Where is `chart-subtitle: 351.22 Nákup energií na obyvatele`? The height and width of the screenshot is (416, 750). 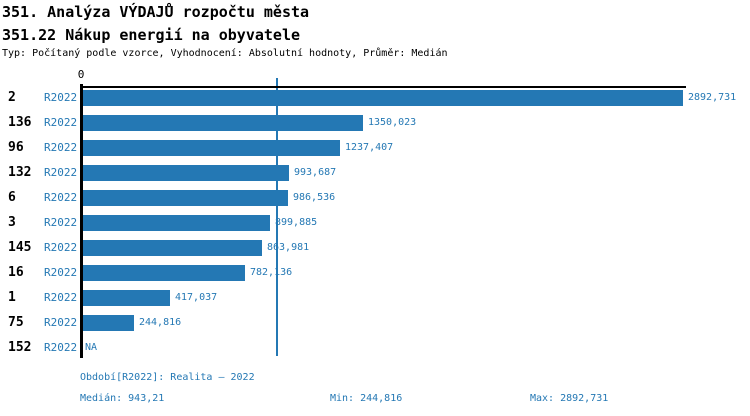 chart-subtitle: 351.22 Nákup energií na obyvatele is located at coordinates (151, 35).